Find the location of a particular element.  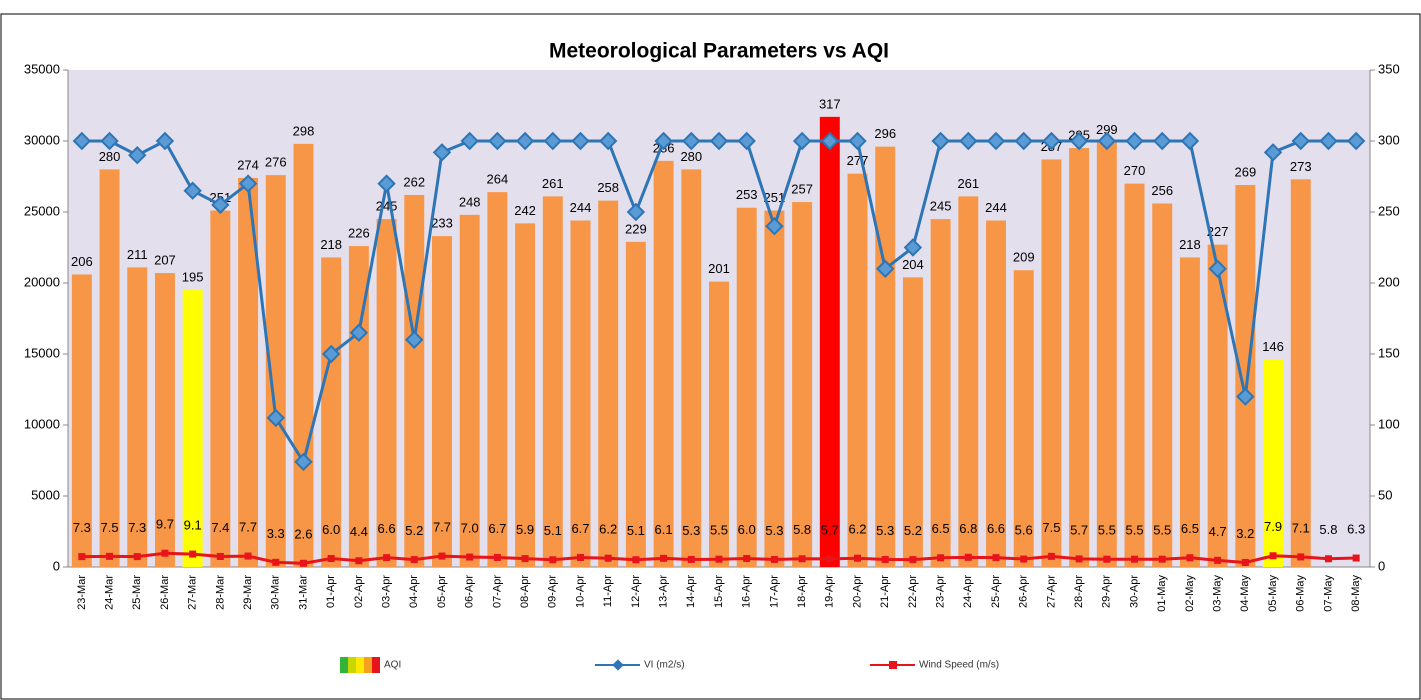

bar-label: 274 is located at coordinates (248, 164).